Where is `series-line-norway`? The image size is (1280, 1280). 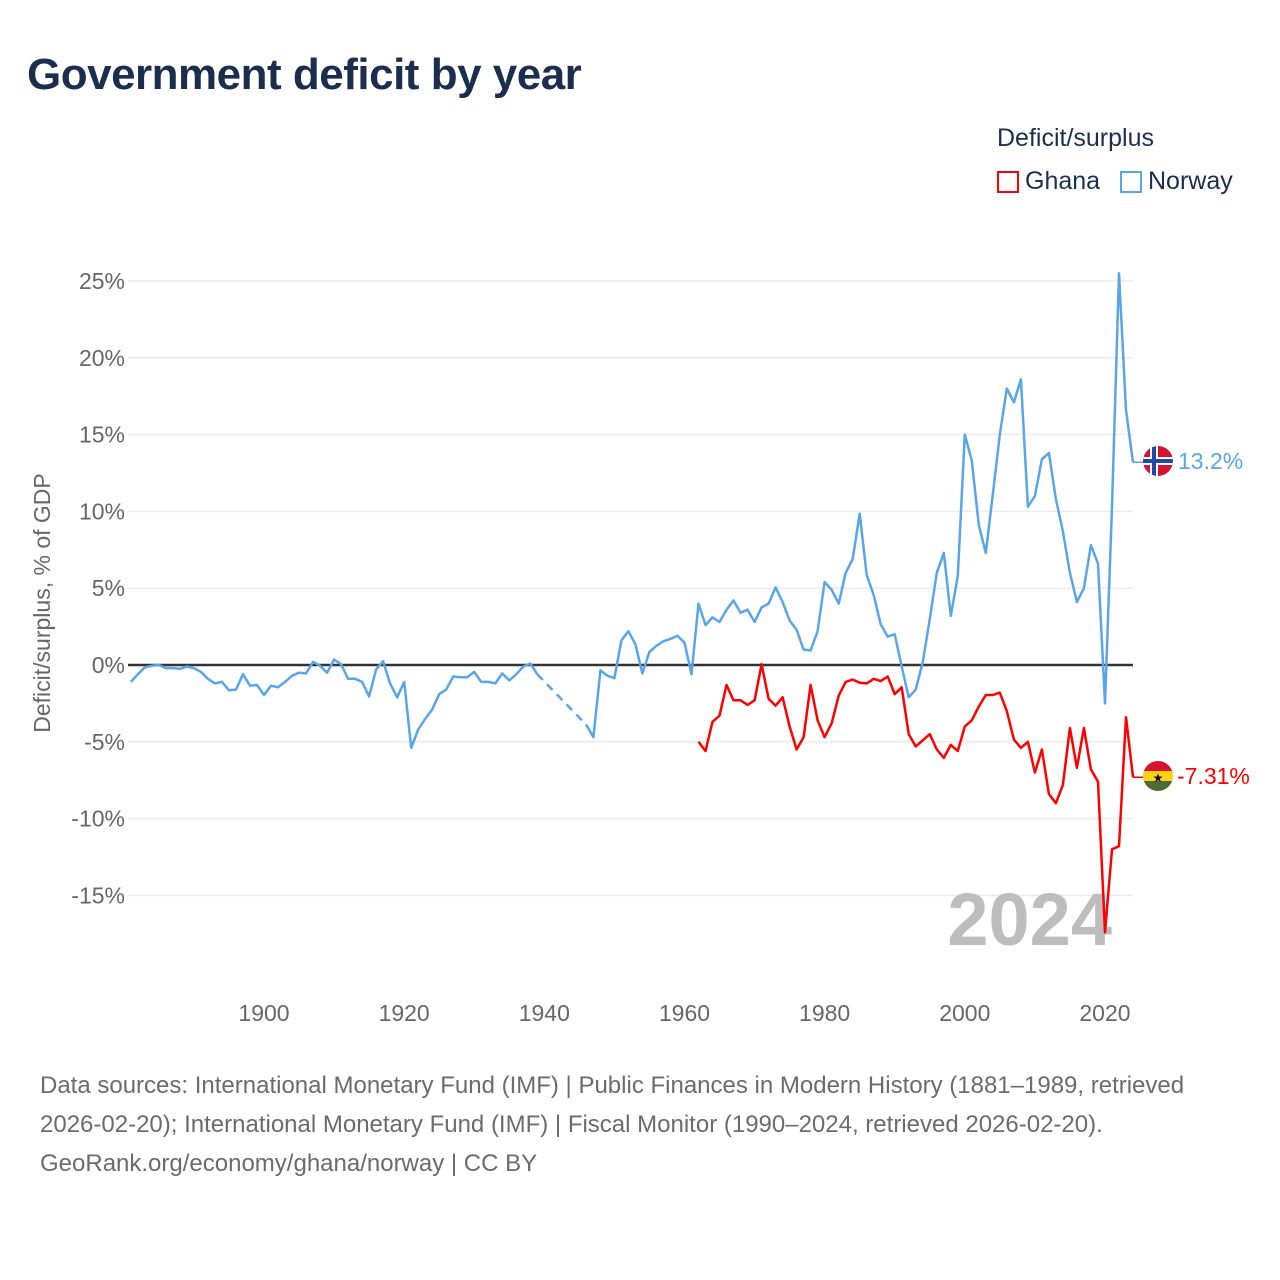 series-line-norway is located at coordinates (334, 704).